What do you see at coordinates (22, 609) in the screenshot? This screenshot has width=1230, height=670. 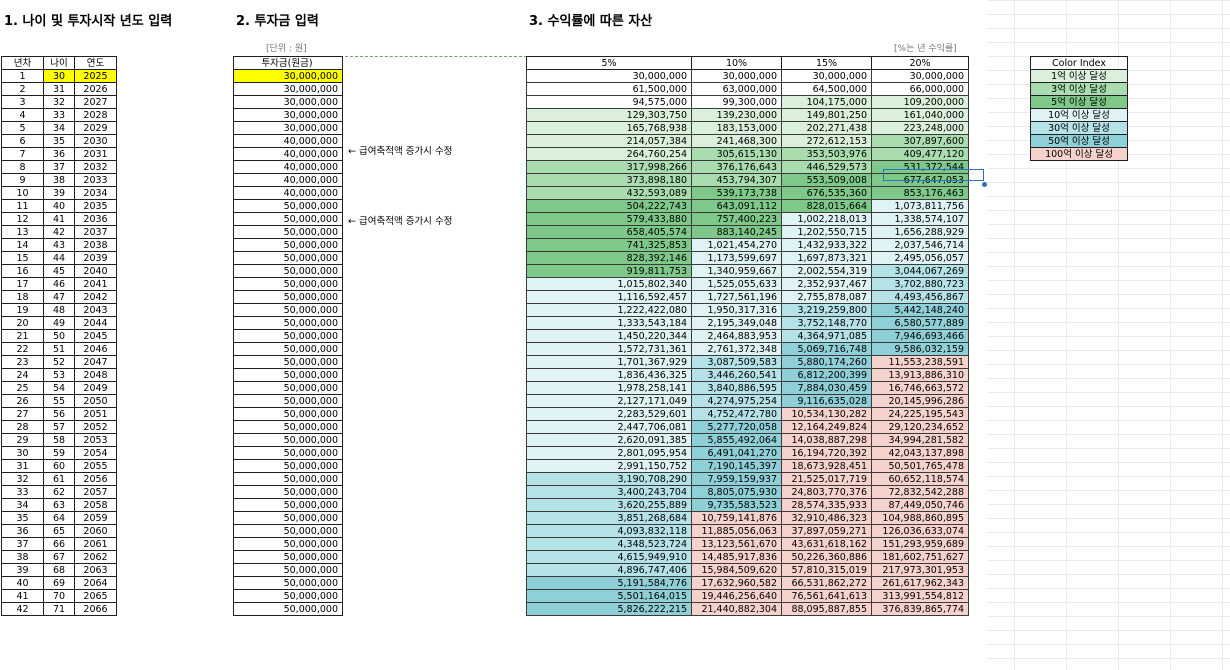 I see `year-count-cell: 42` at bounding box center [22, 609].